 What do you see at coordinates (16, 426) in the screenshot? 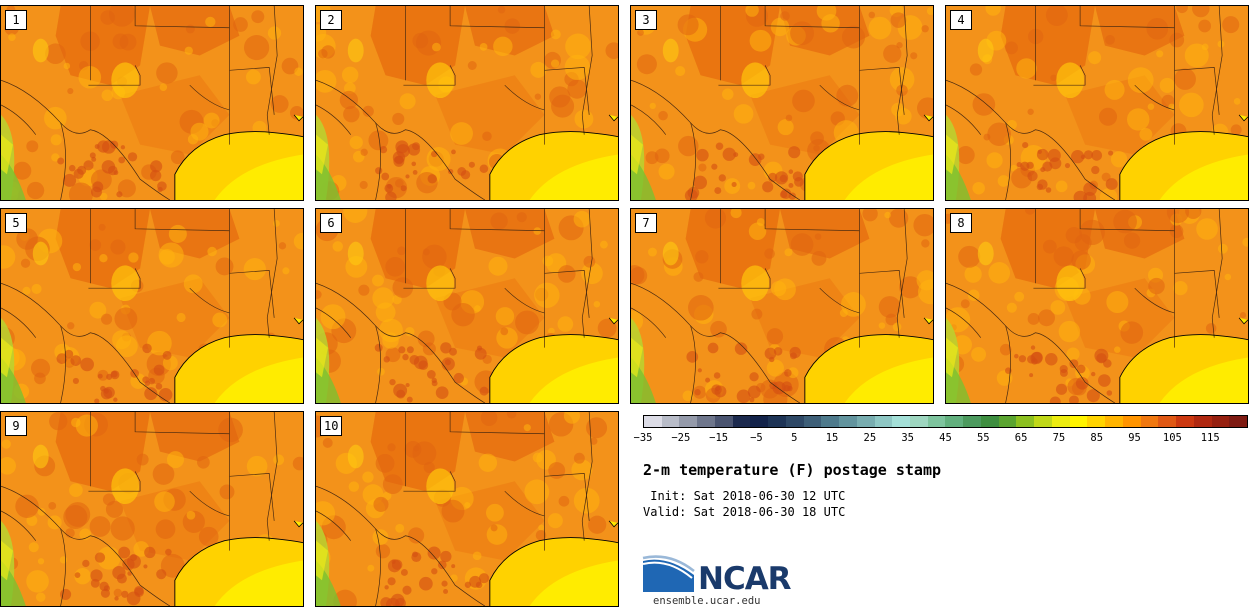
I see `member-number-label: 9` at bounding box center [16, 426].